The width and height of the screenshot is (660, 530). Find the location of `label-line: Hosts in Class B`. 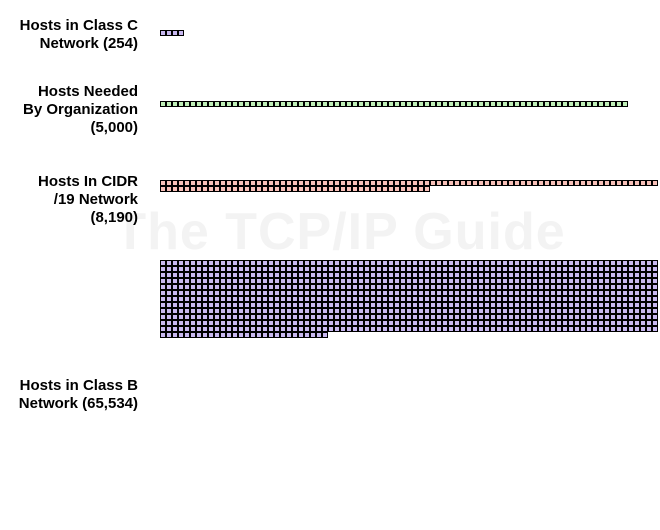

label-line: Hosts in Class B is located at coordinates (78, 385).